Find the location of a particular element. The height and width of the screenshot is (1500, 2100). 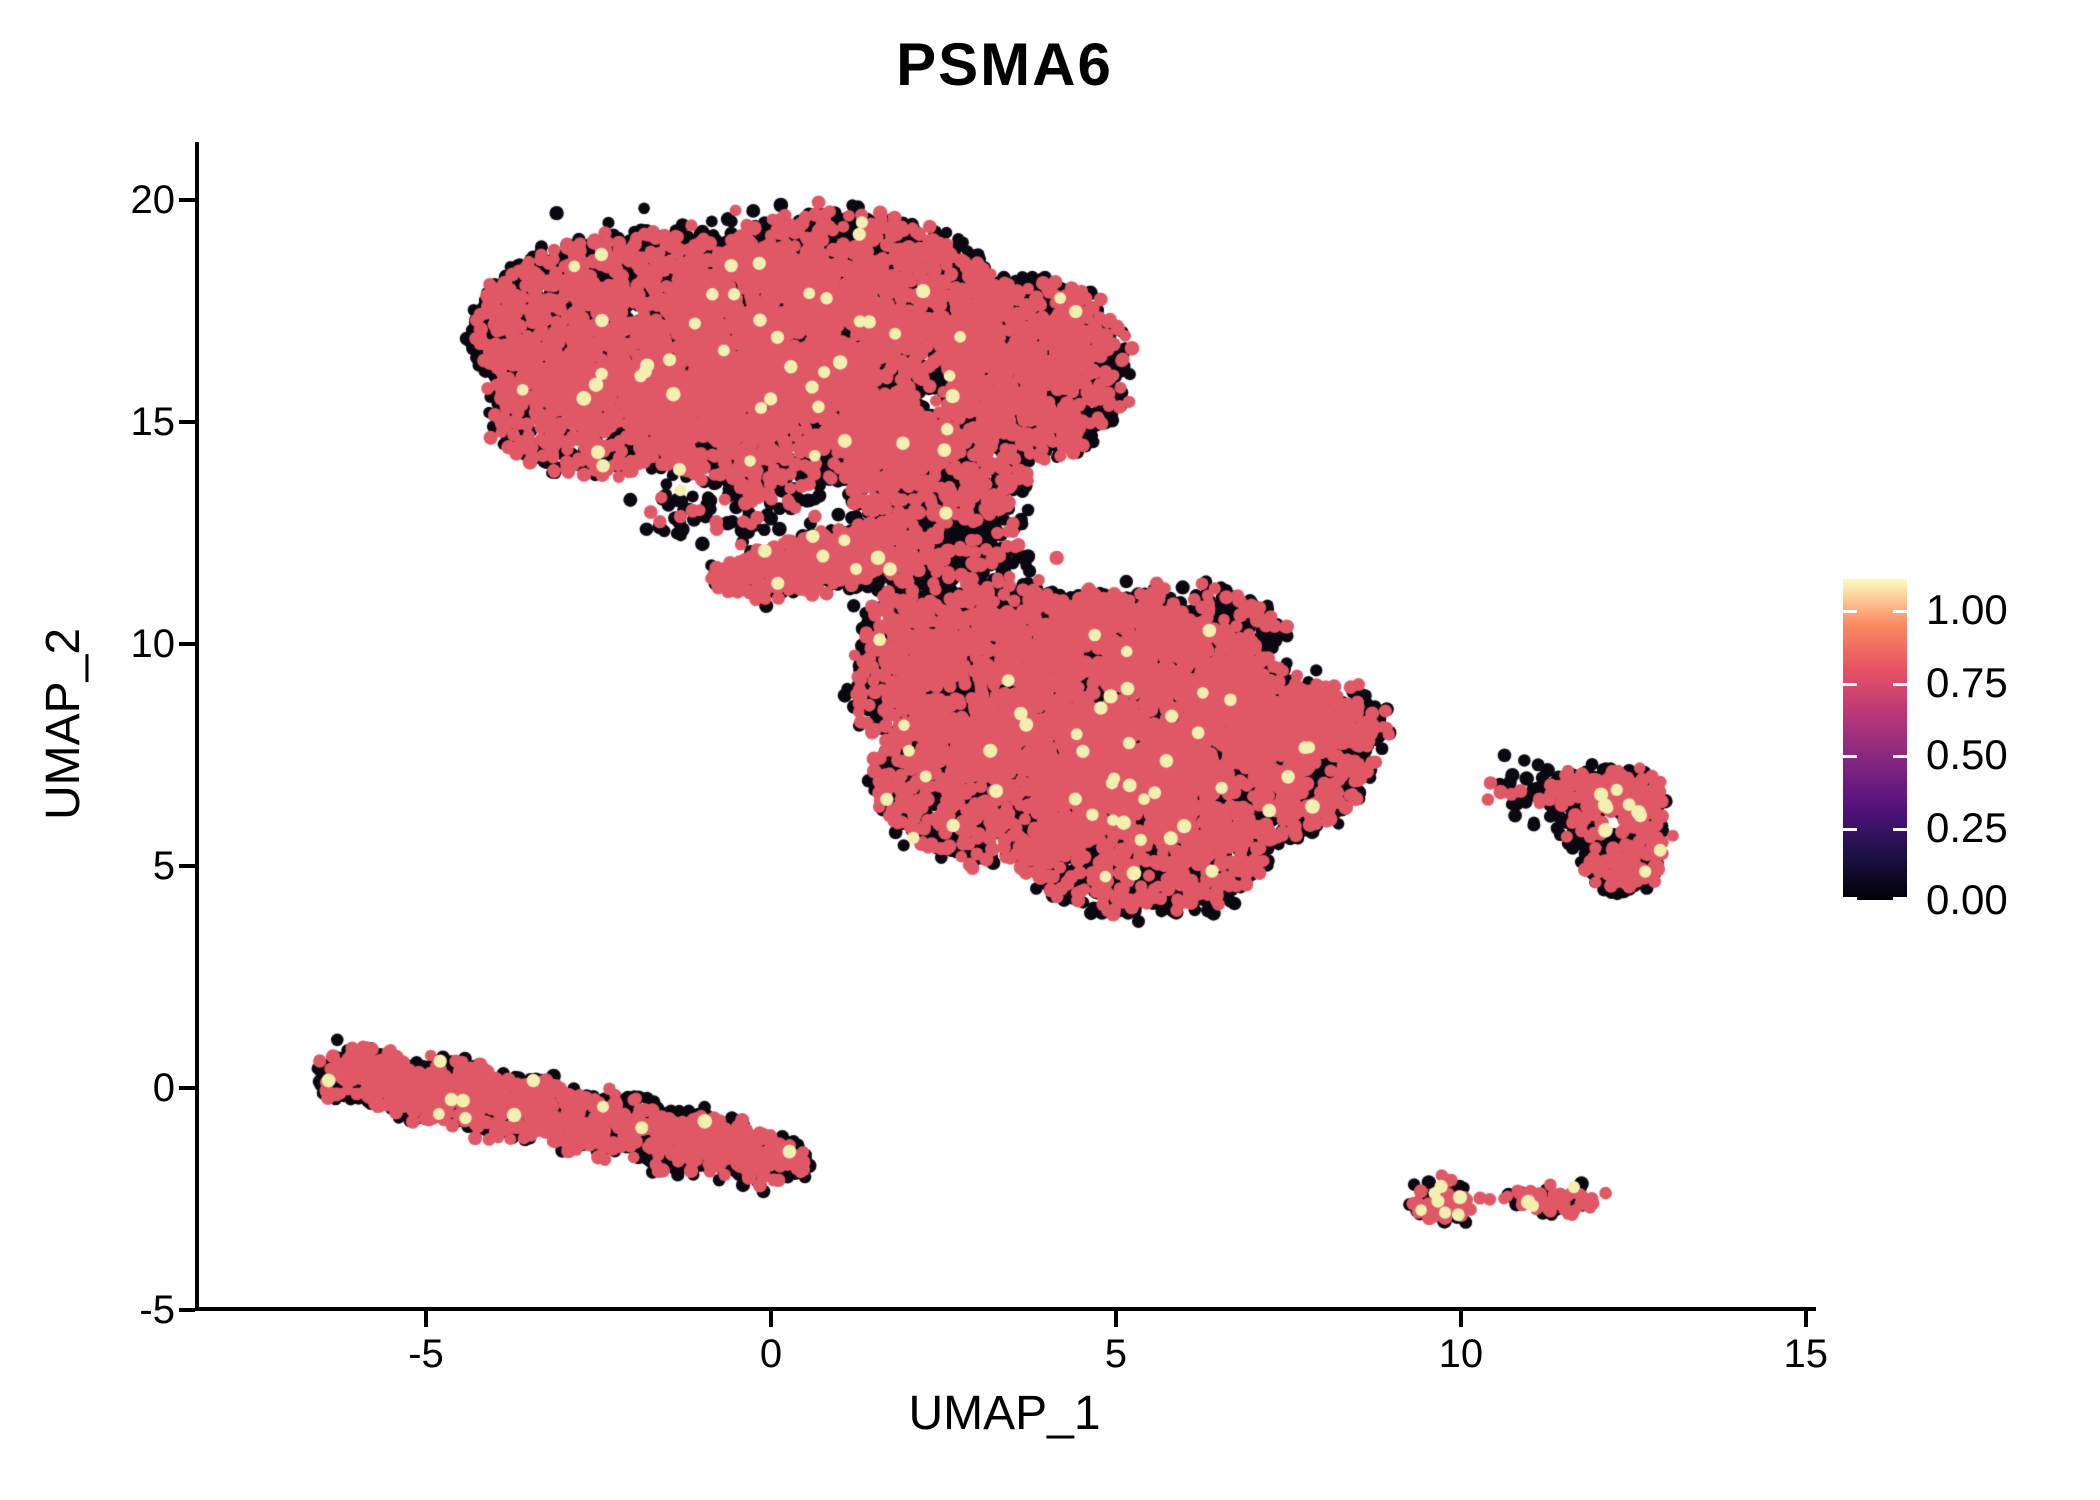

y-tick-label: 0 is located at coordinates (163, 1088).